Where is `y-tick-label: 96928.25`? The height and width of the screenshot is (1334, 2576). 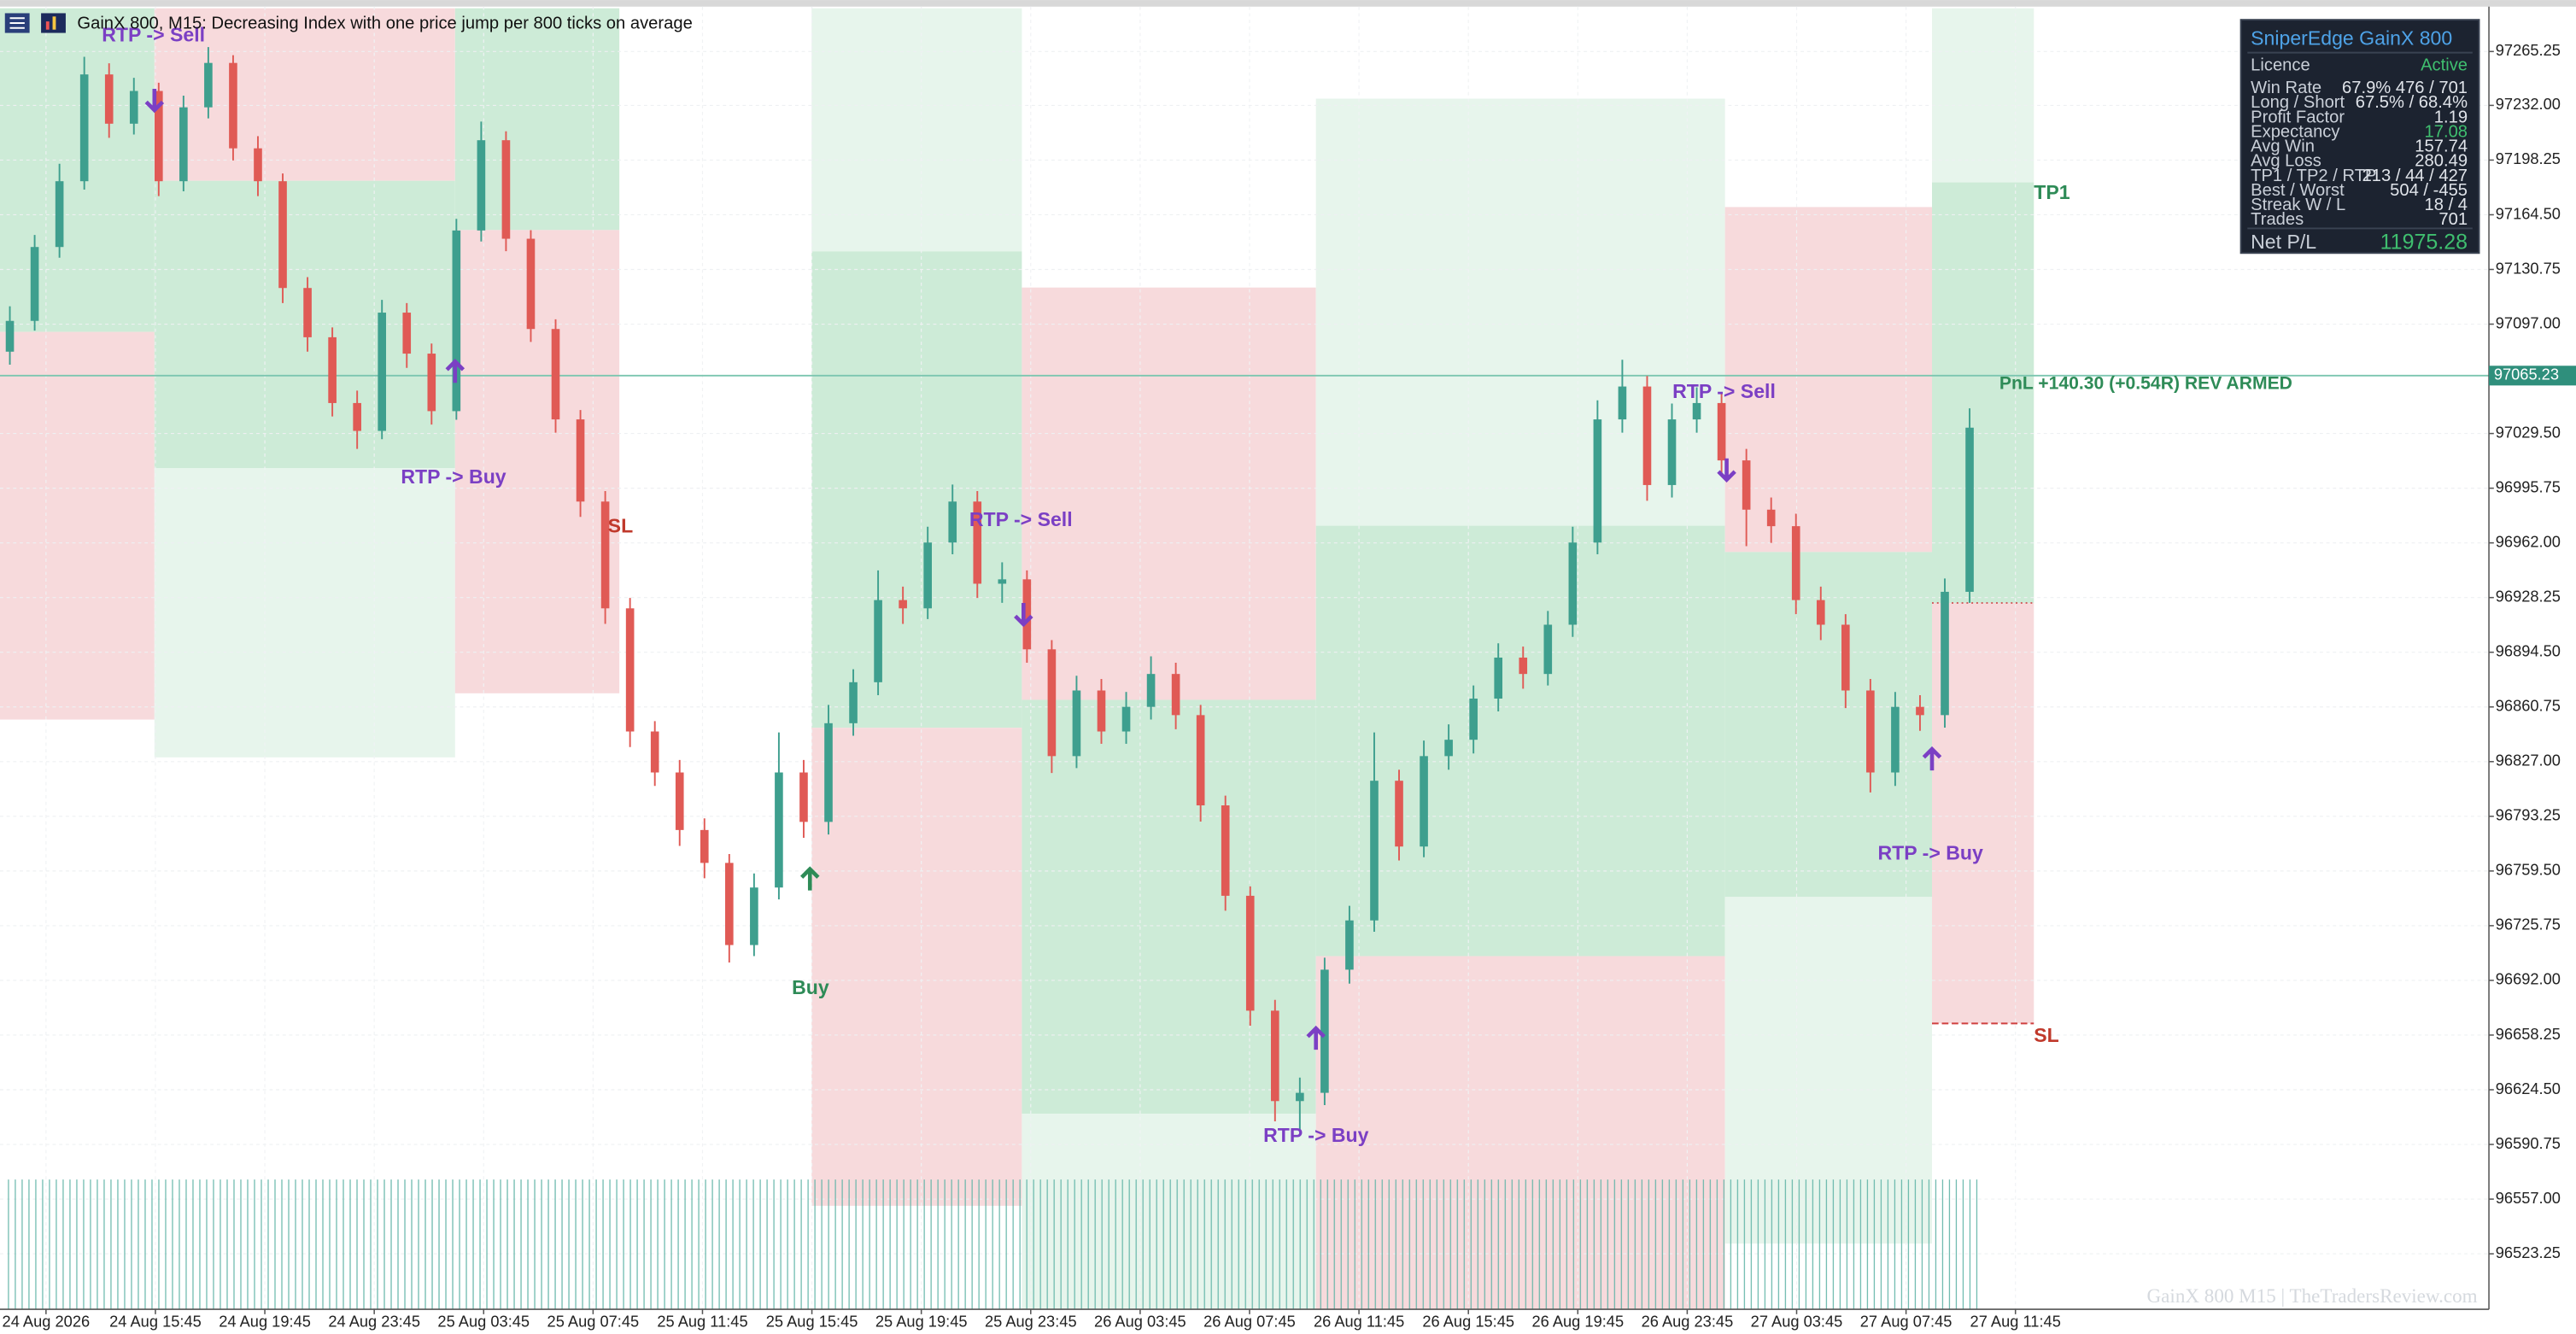 y-tick-label: 96928.25 is located at coordinates (2528, 597).